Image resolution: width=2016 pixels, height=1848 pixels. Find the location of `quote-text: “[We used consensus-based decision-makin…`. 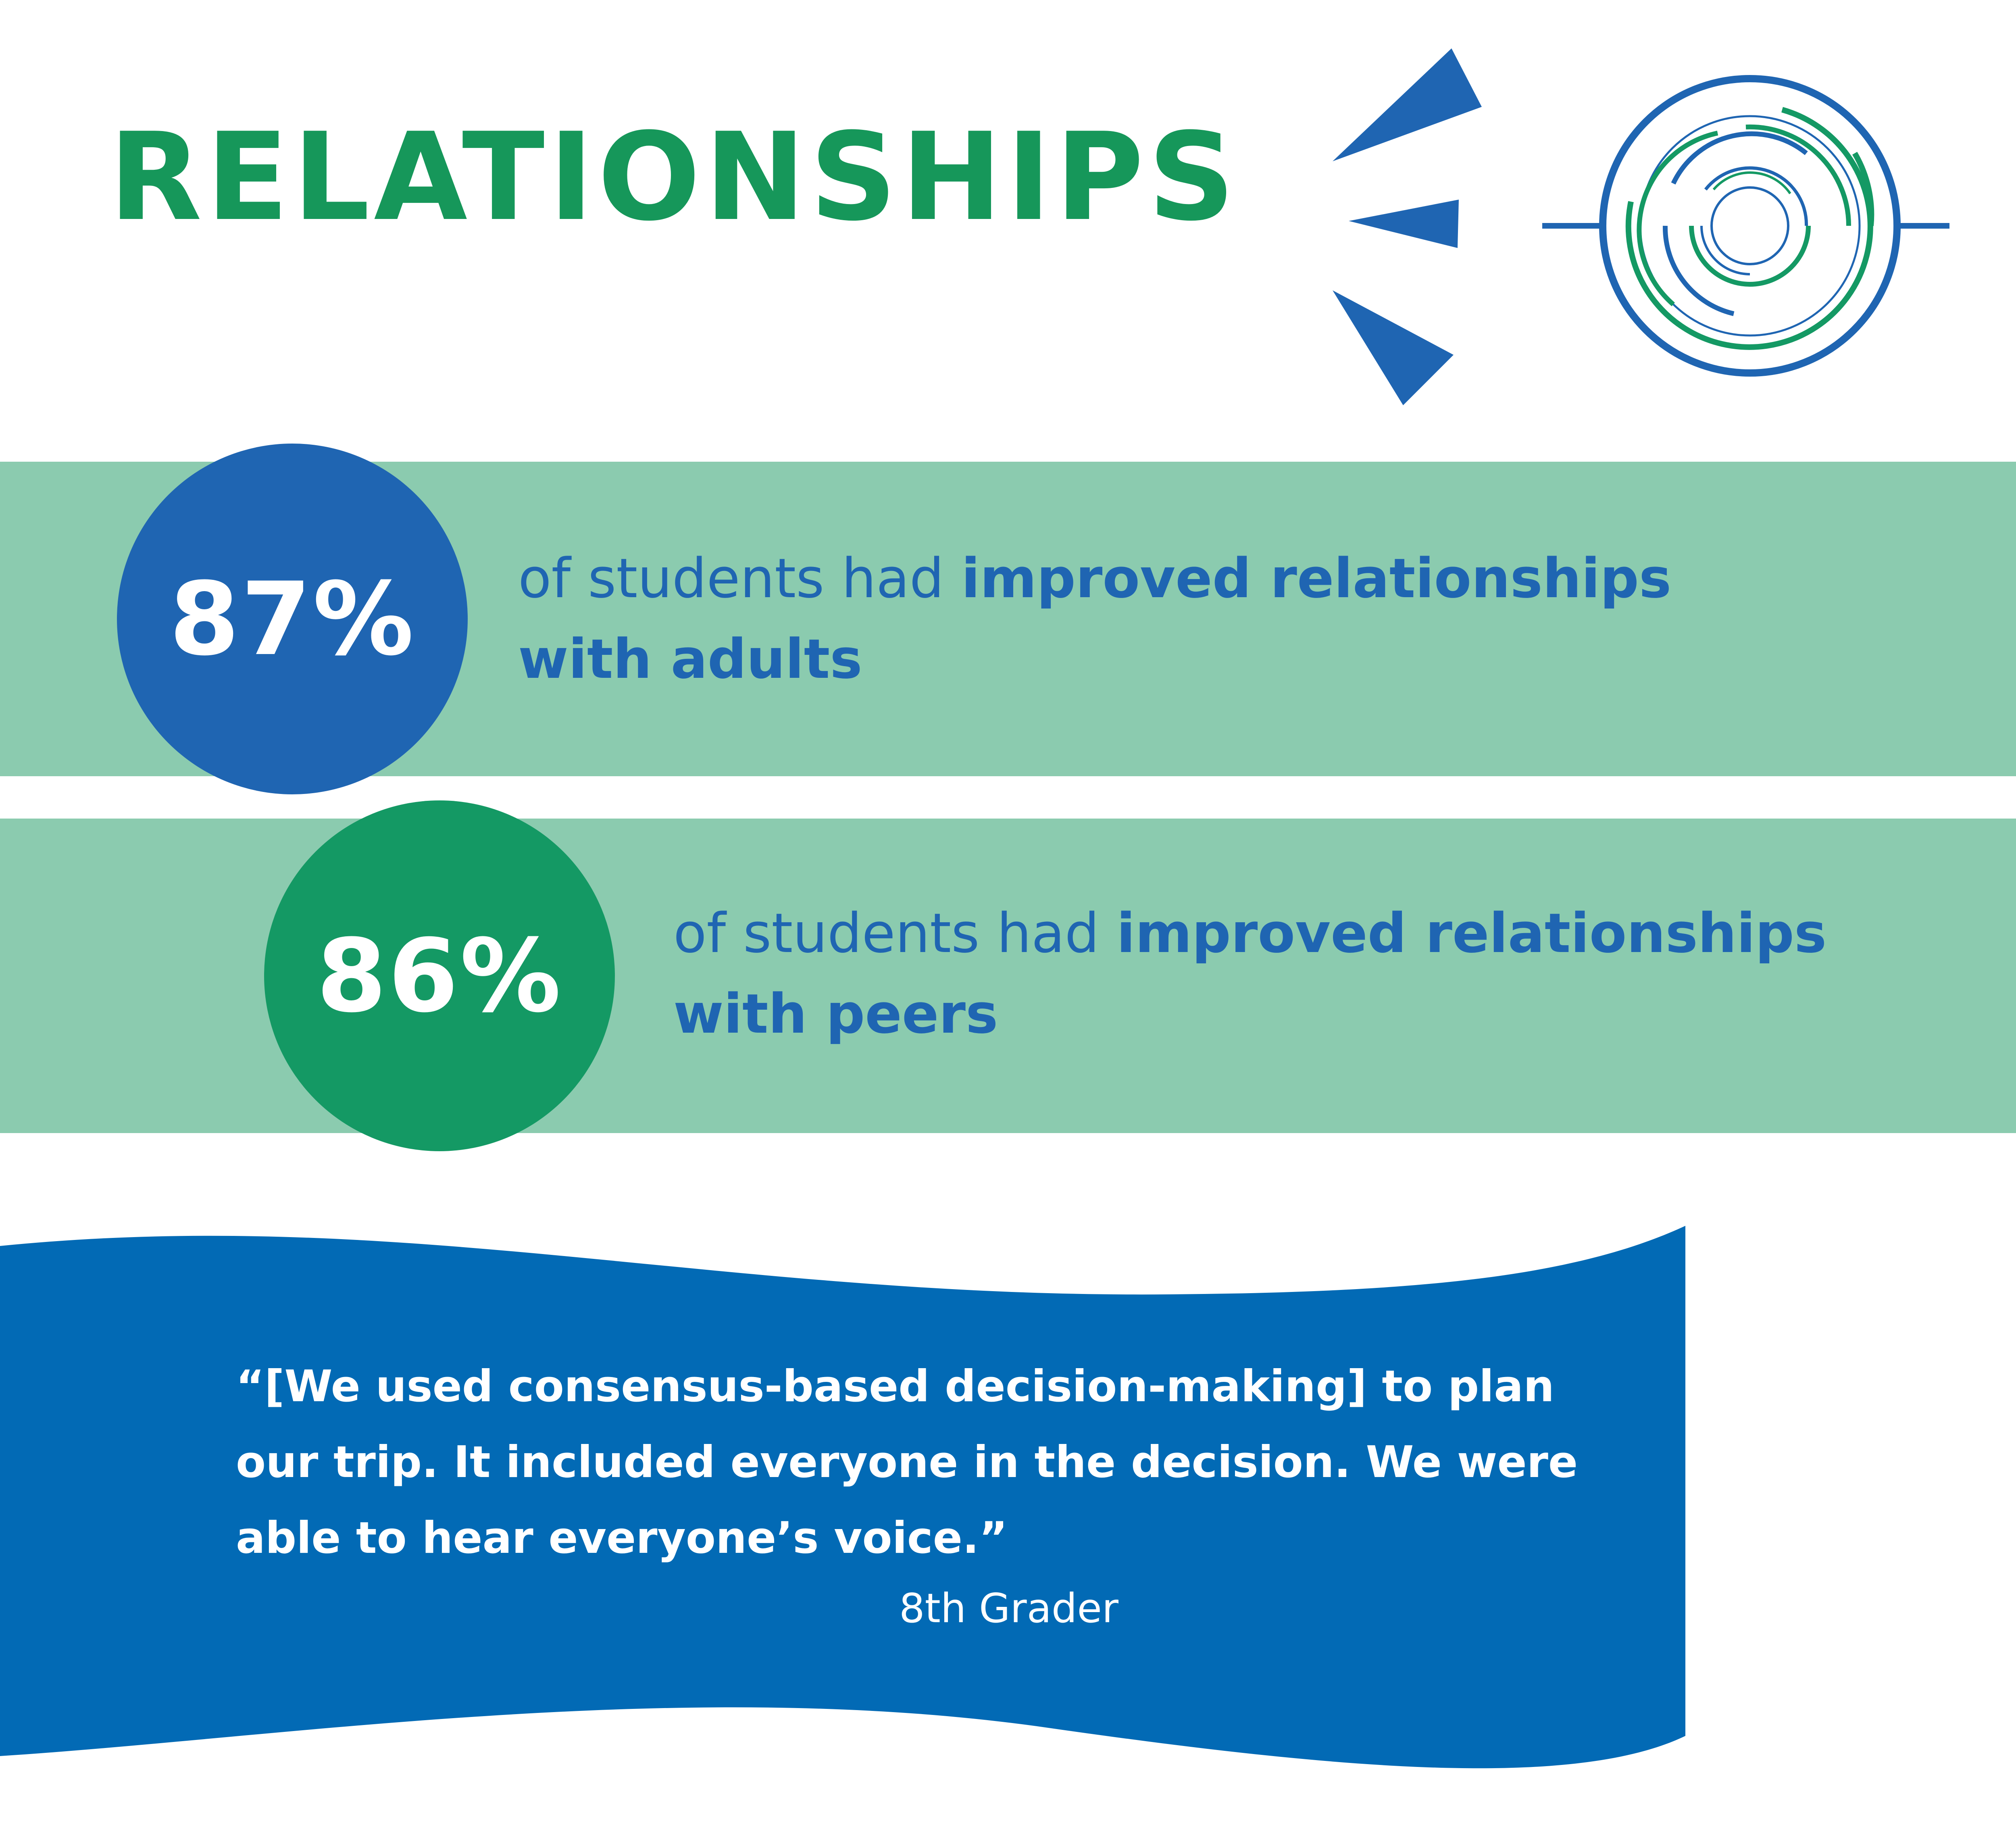

quote-text: “[We used consensus-based decision-makin… is located at coordinates (907, 1462).